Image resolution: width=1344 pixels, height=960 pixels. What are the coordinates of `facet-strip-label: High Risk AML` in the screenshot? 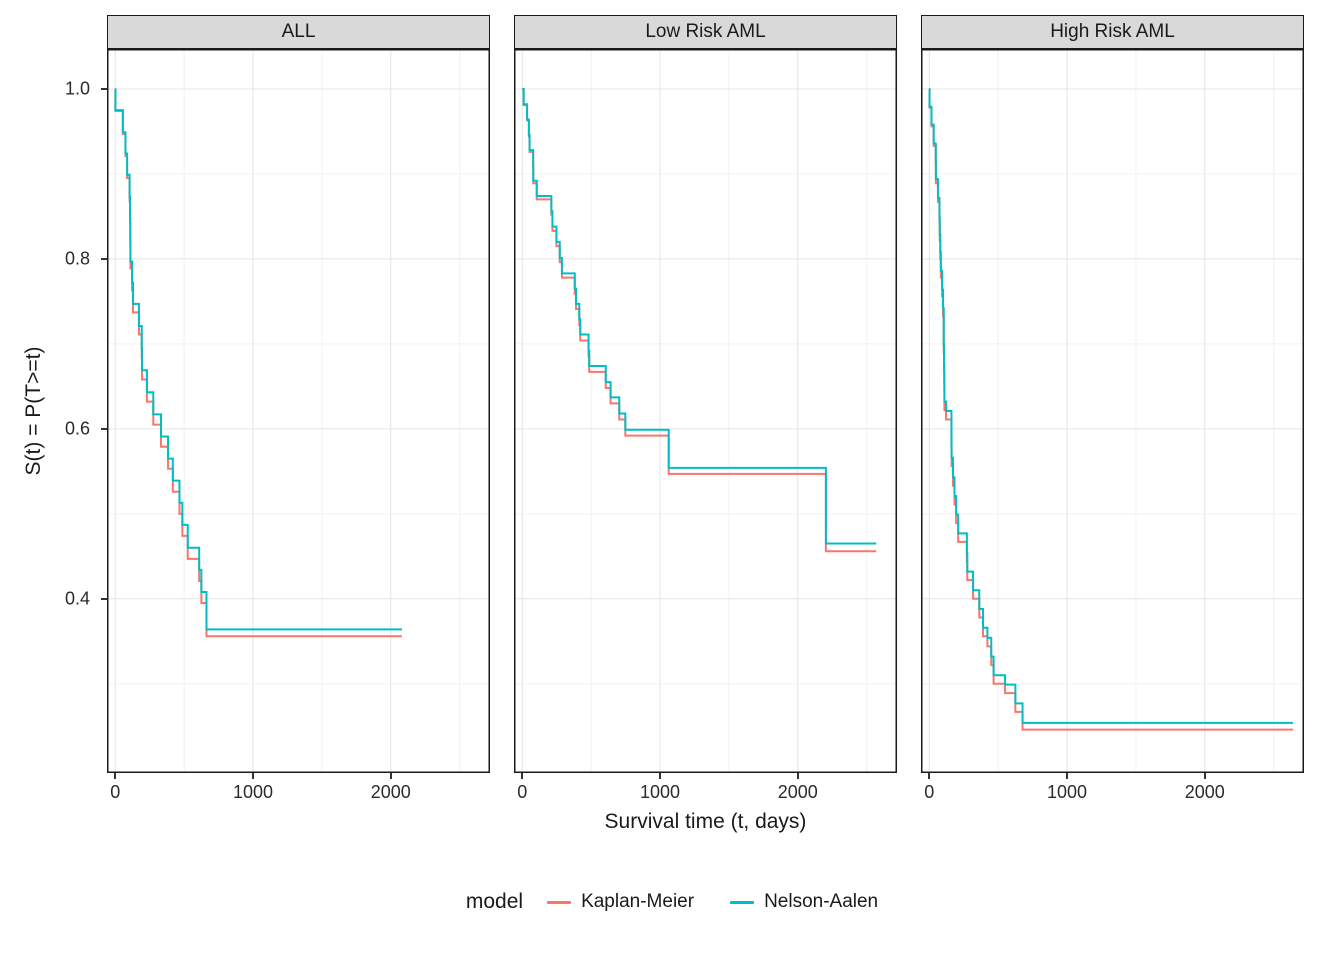 It's located at (1112, 31).